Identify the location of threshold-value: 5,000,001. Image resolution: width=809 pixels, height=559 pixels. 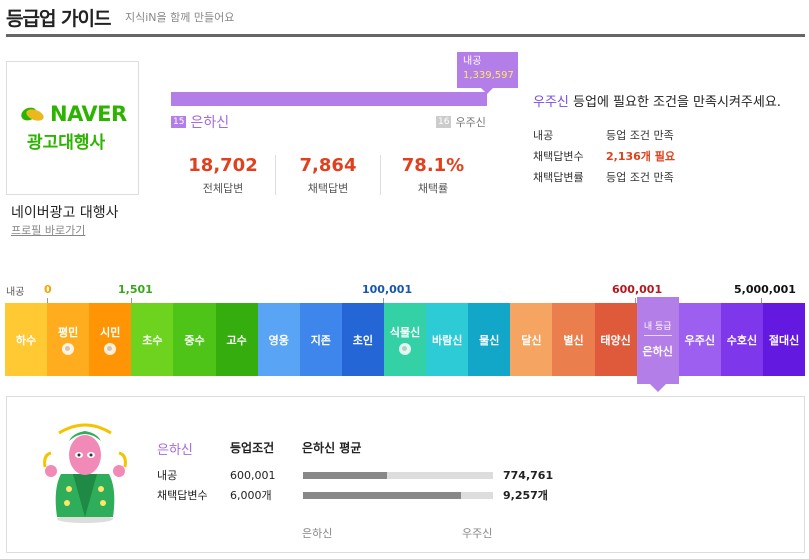
(765, 289).